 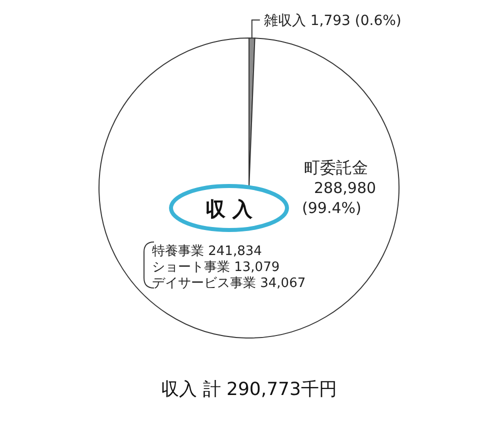 I want to click on text: 収入 計 290,773千円, so click(x=249, y=389).